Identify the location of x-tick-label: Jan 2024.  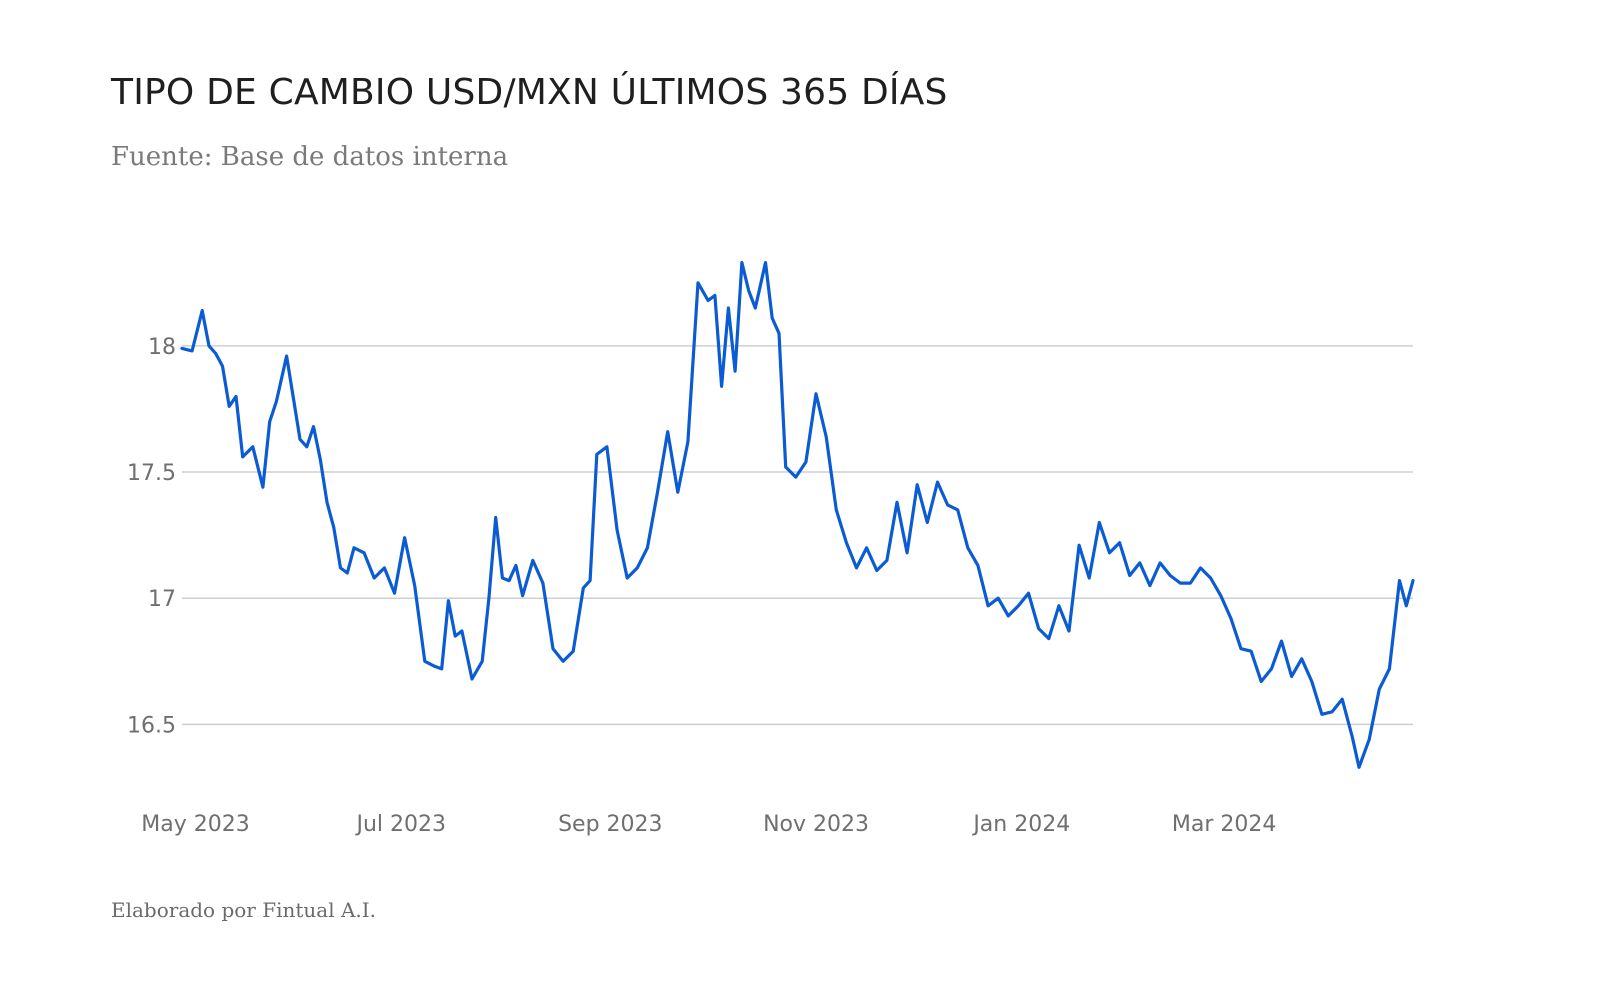
(1020, 824).